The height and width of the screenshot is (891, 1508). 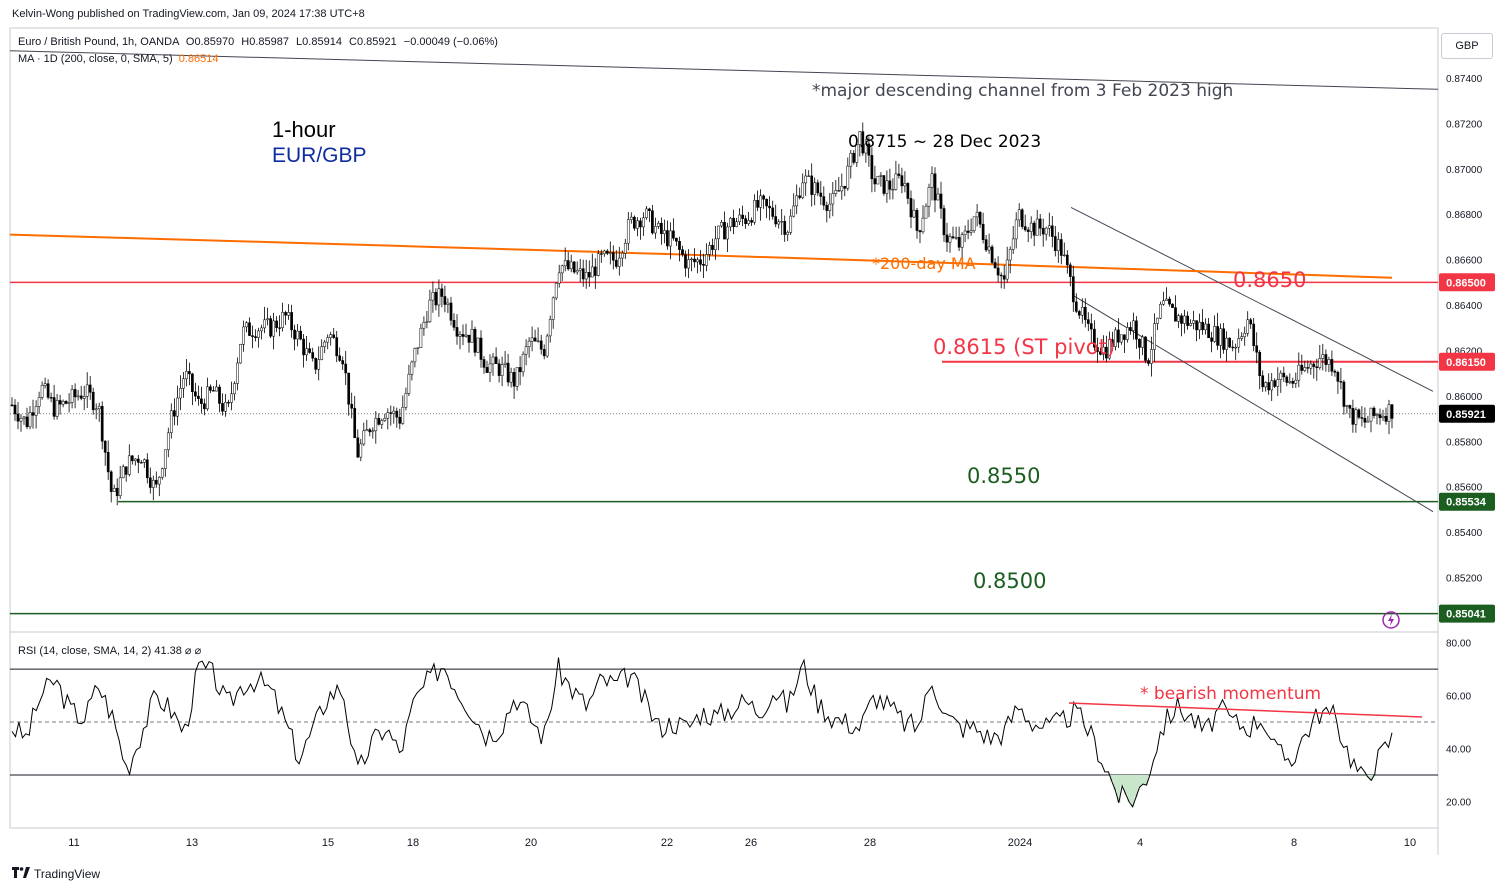 What do you see at coordinates (56, 873) in the screenshot?
I see `tradingview-logo: TradingView` at bounding box center [56, 873].